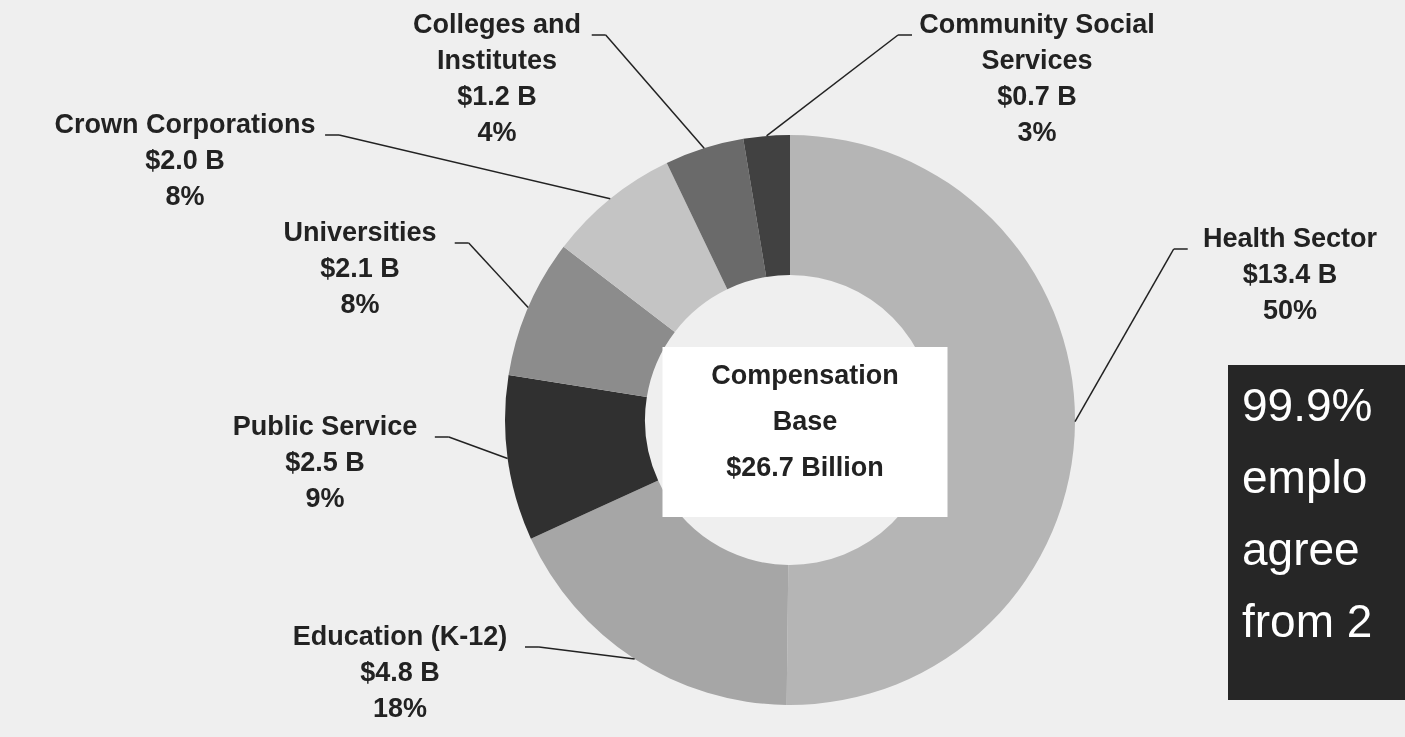 This screenshot has height=737, width=1405. Describe the element at coordinates (1290, 238) in the screenshot. I see `slice-label: Health Sector` at that location.